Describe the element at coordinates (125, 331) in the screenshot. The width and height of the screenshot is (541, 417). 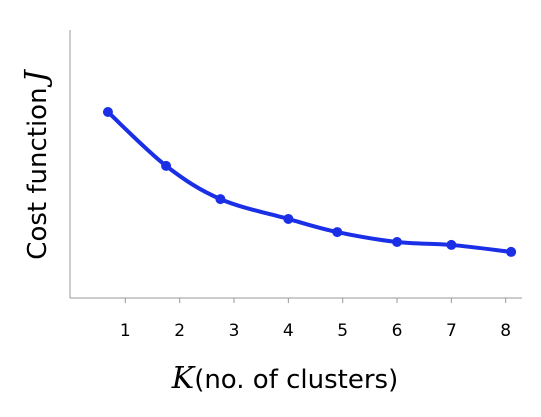
I see `x-tick-label: 1` at that location.